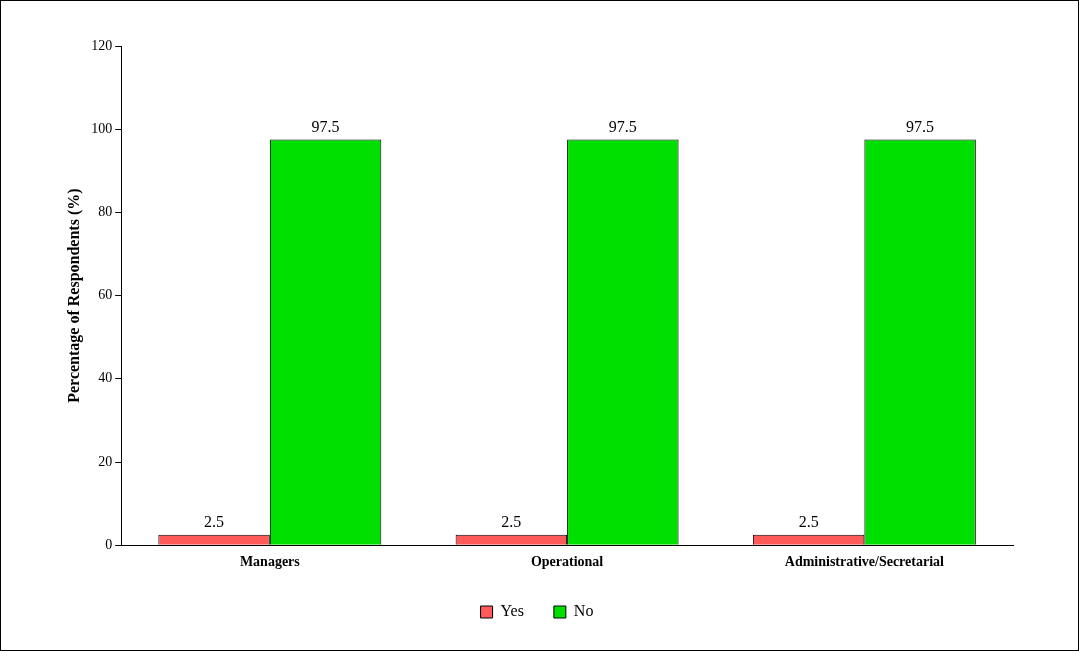 Image resolution: width=1079 pixels, height=651 pixels. What do you see at coordinates (73, 295) in the screenshot?
I see `y-axis-title: Percentage of Respondents (%)` at bounding box center [73, 295].